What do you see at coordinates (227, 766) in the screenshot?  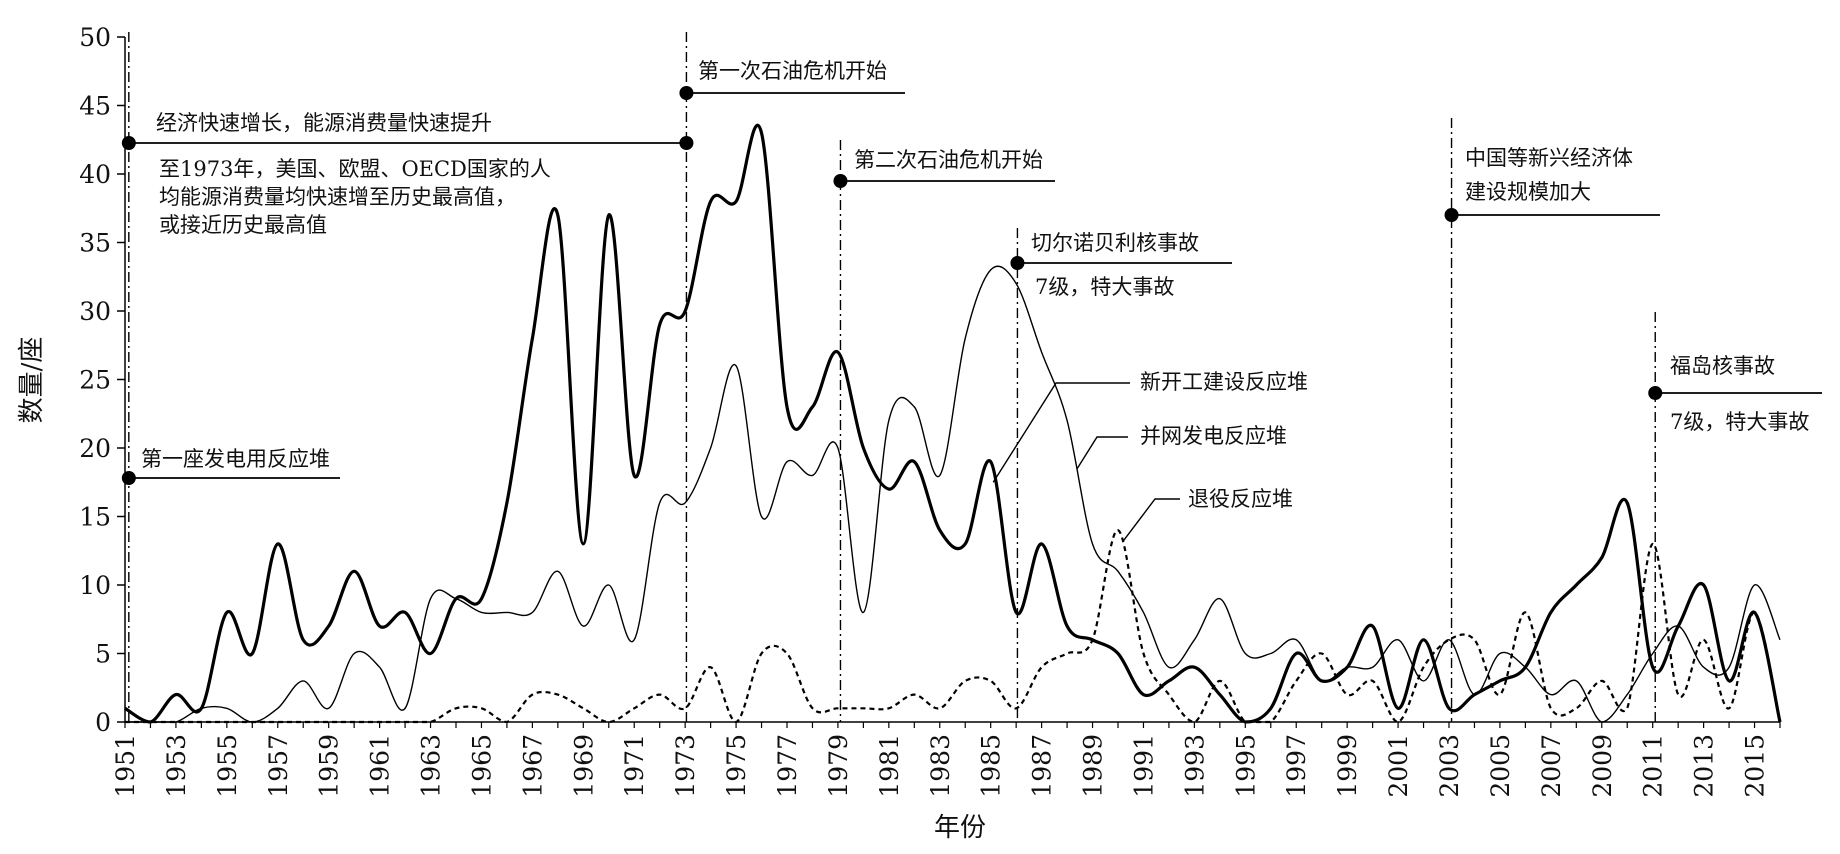 I see `x-tick-label: 1955` at bounding box center [227, 766].